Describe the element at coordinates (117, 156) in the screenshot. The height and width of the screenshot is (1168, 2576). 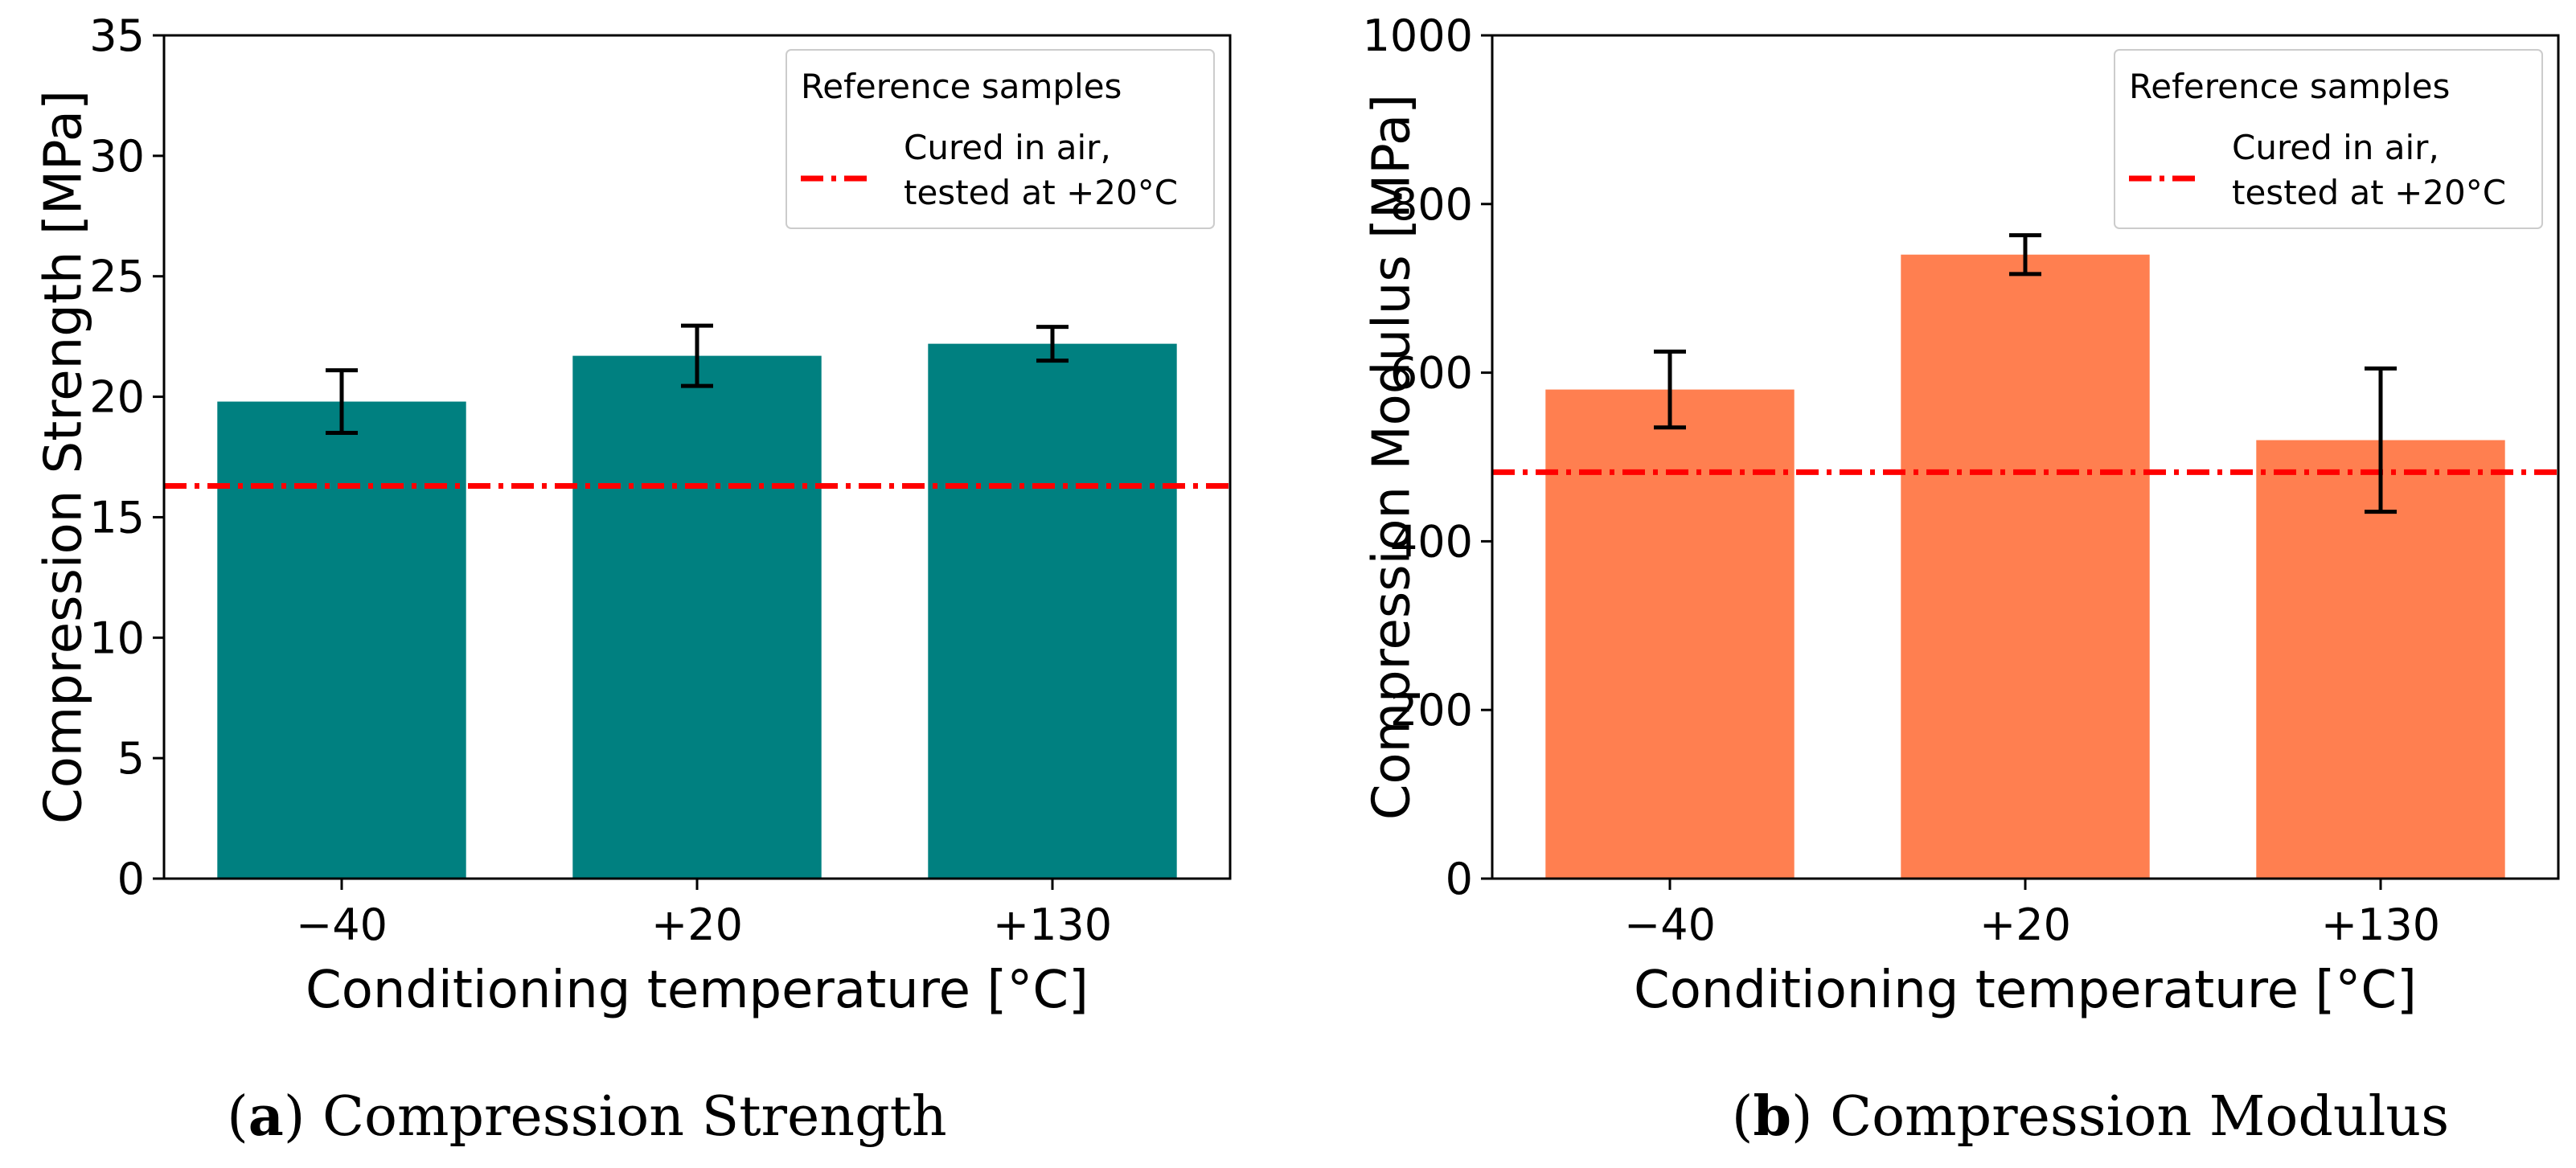
I see `y-tick-label: 30` at that location.